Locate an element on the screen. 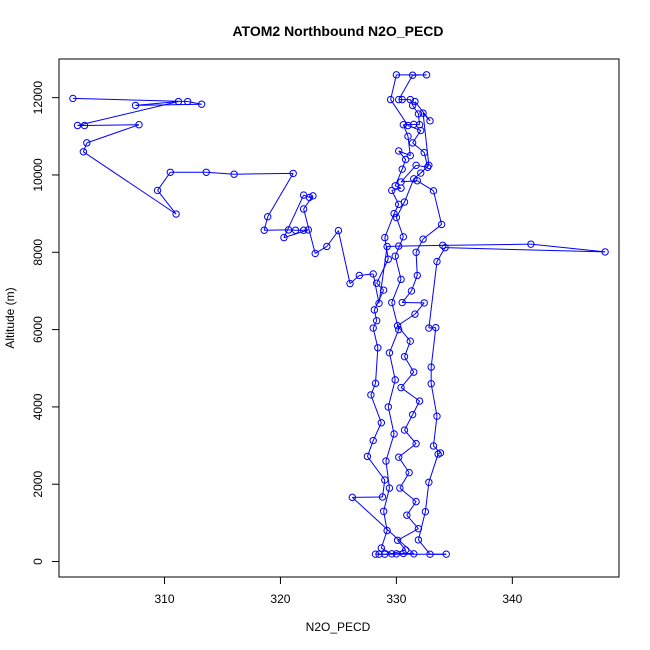 This screenshot has width=650, height=650. x-tick-label: 310 is located at coordinates (164, 599).